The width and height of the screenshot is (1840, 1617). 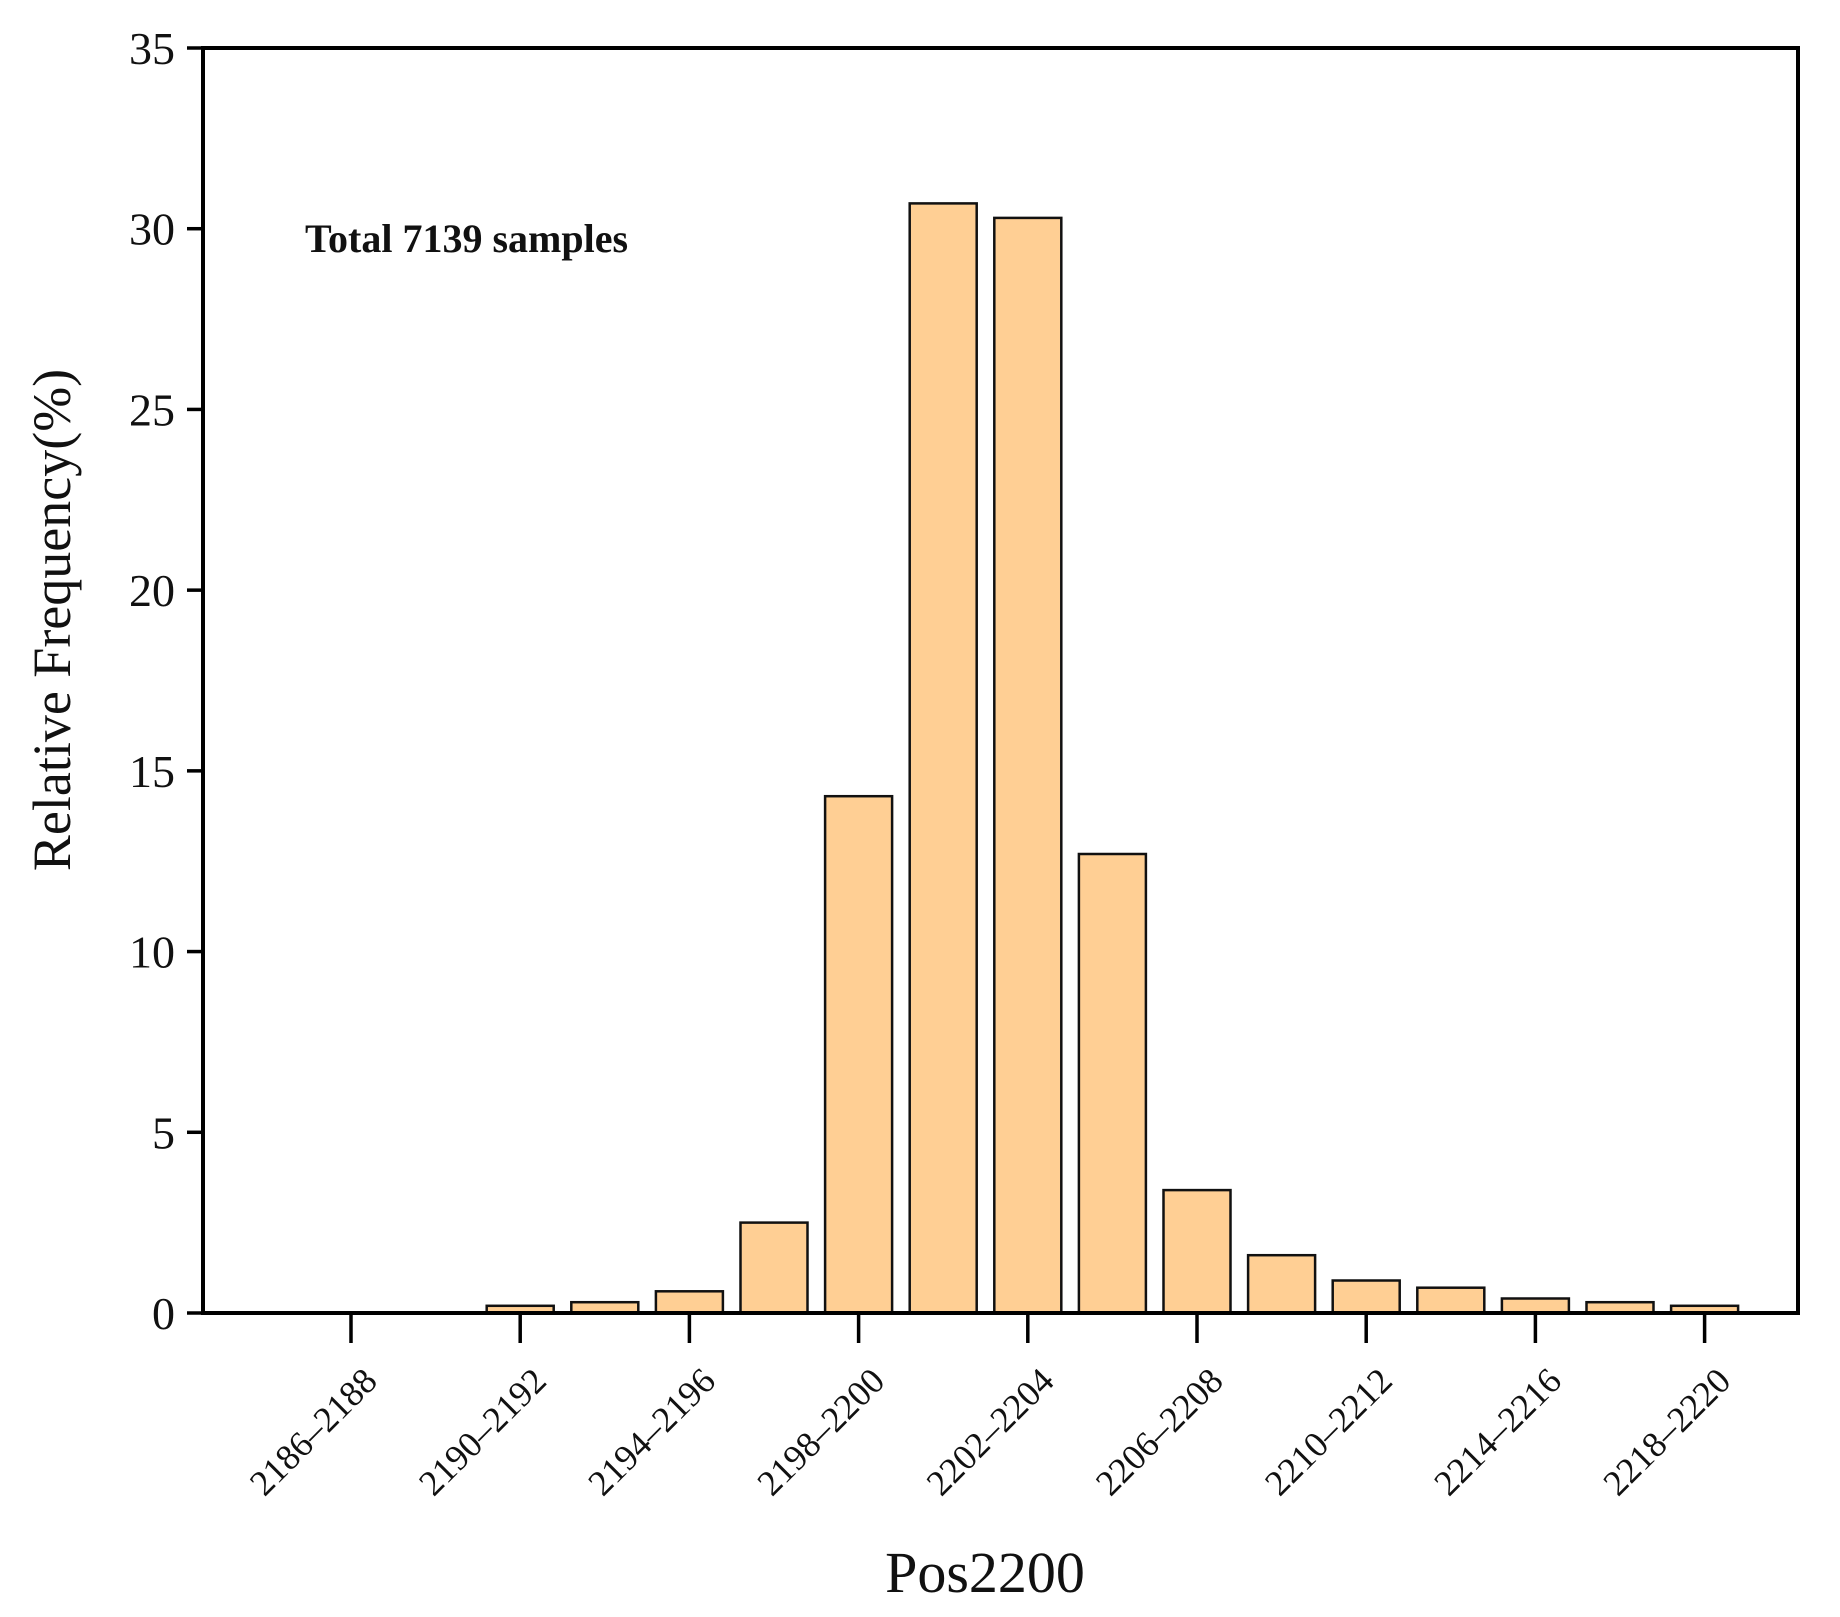 I want to click on x-axis-label: Pos2200, so click(x=985, y=1572).